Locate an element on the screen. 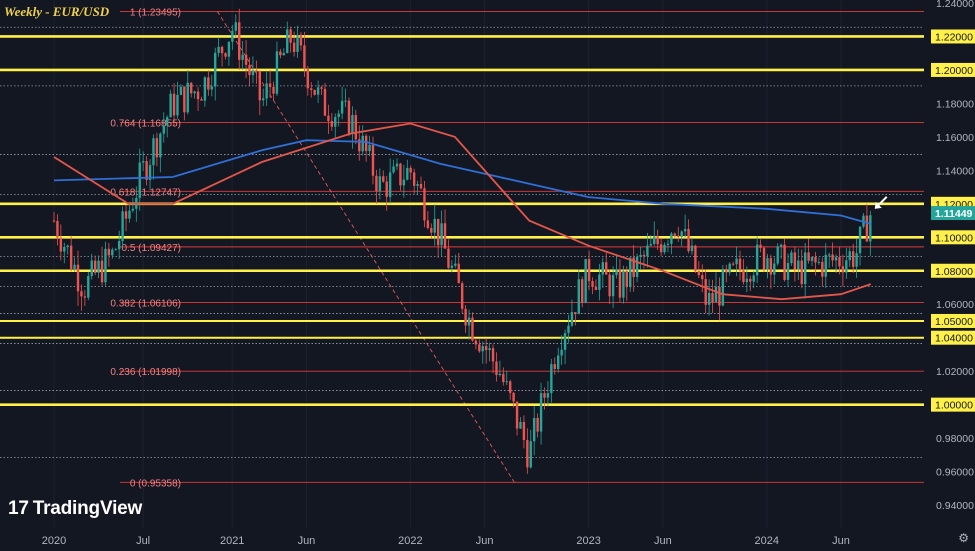 The height and width of the screenshot is (551, 975). tradingview-logo: 17 TradingView is located at coordinates (75, 509).